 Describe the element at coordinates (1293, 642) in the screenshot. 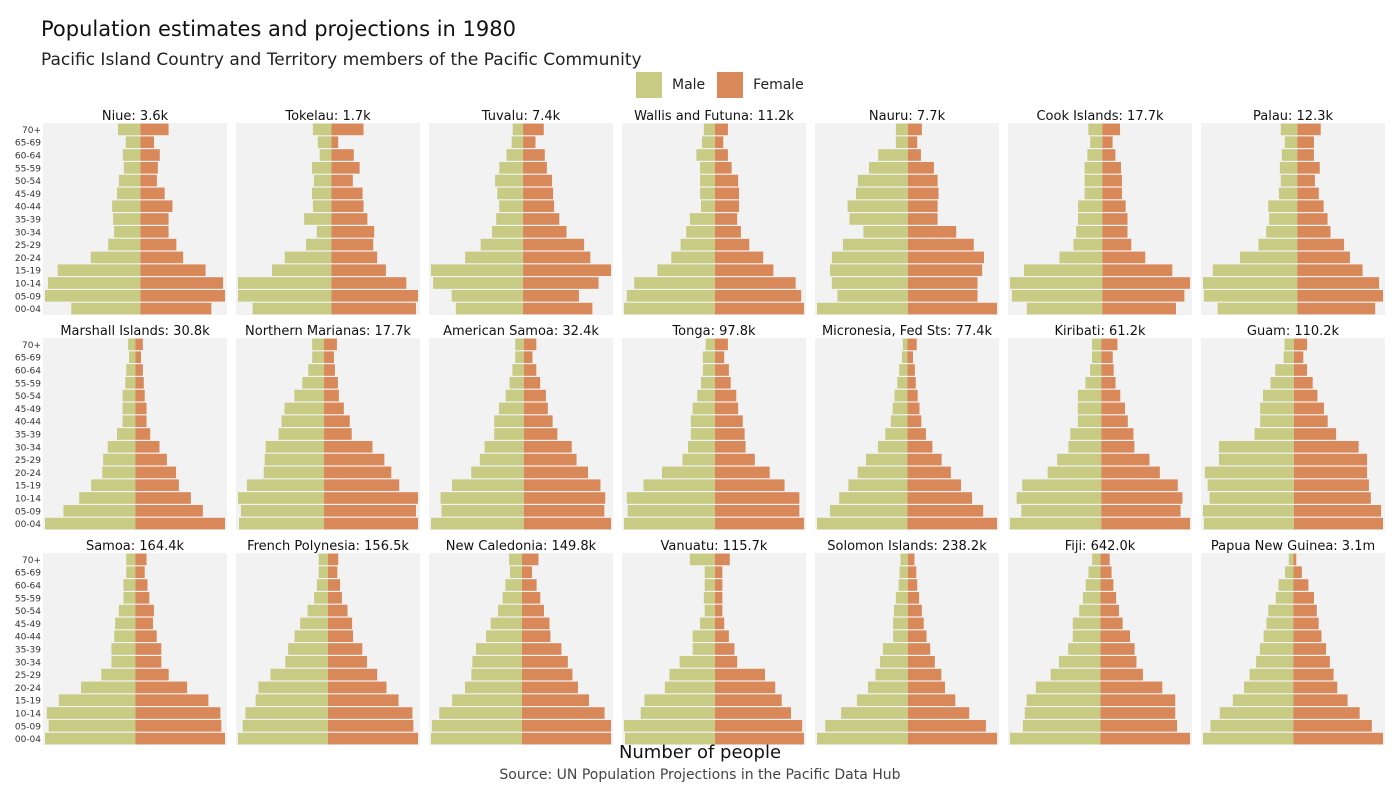

I see `pyramid-panel: Papua New Guinea: 3.1m` at that location.